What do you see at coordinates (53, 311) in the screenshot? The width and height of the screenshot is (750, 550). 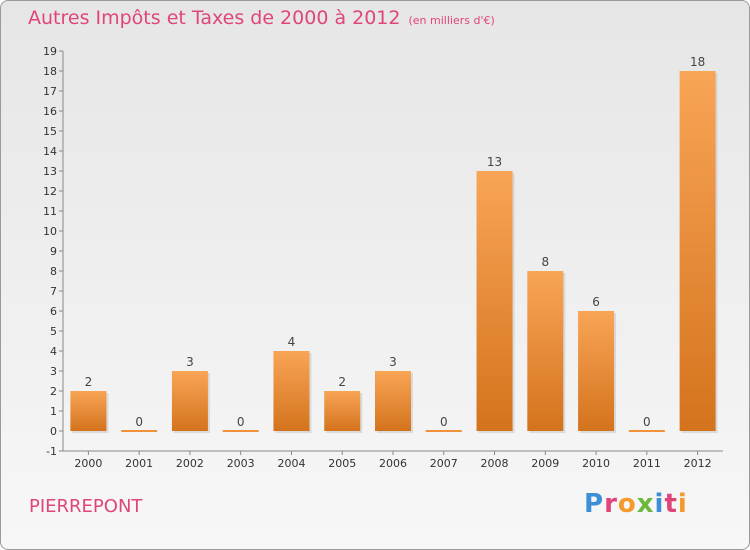 I see `y-tick-label: 6` at bounding box center [53, 311].